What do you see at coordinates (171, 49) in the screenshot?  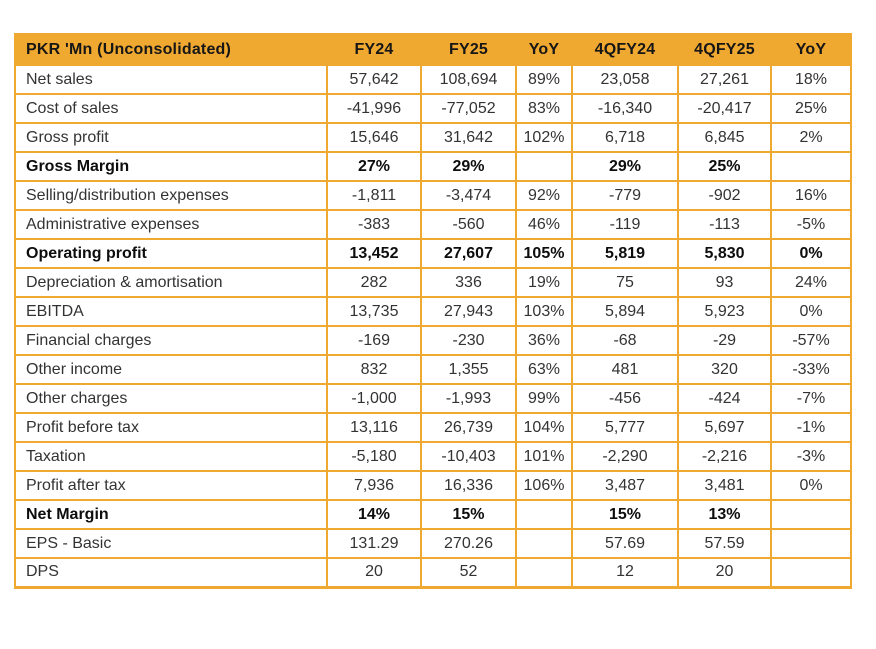 I see `header-cell-metric: PKR 'Mn (Unconsolidated)` at bounding box center [171, 49].